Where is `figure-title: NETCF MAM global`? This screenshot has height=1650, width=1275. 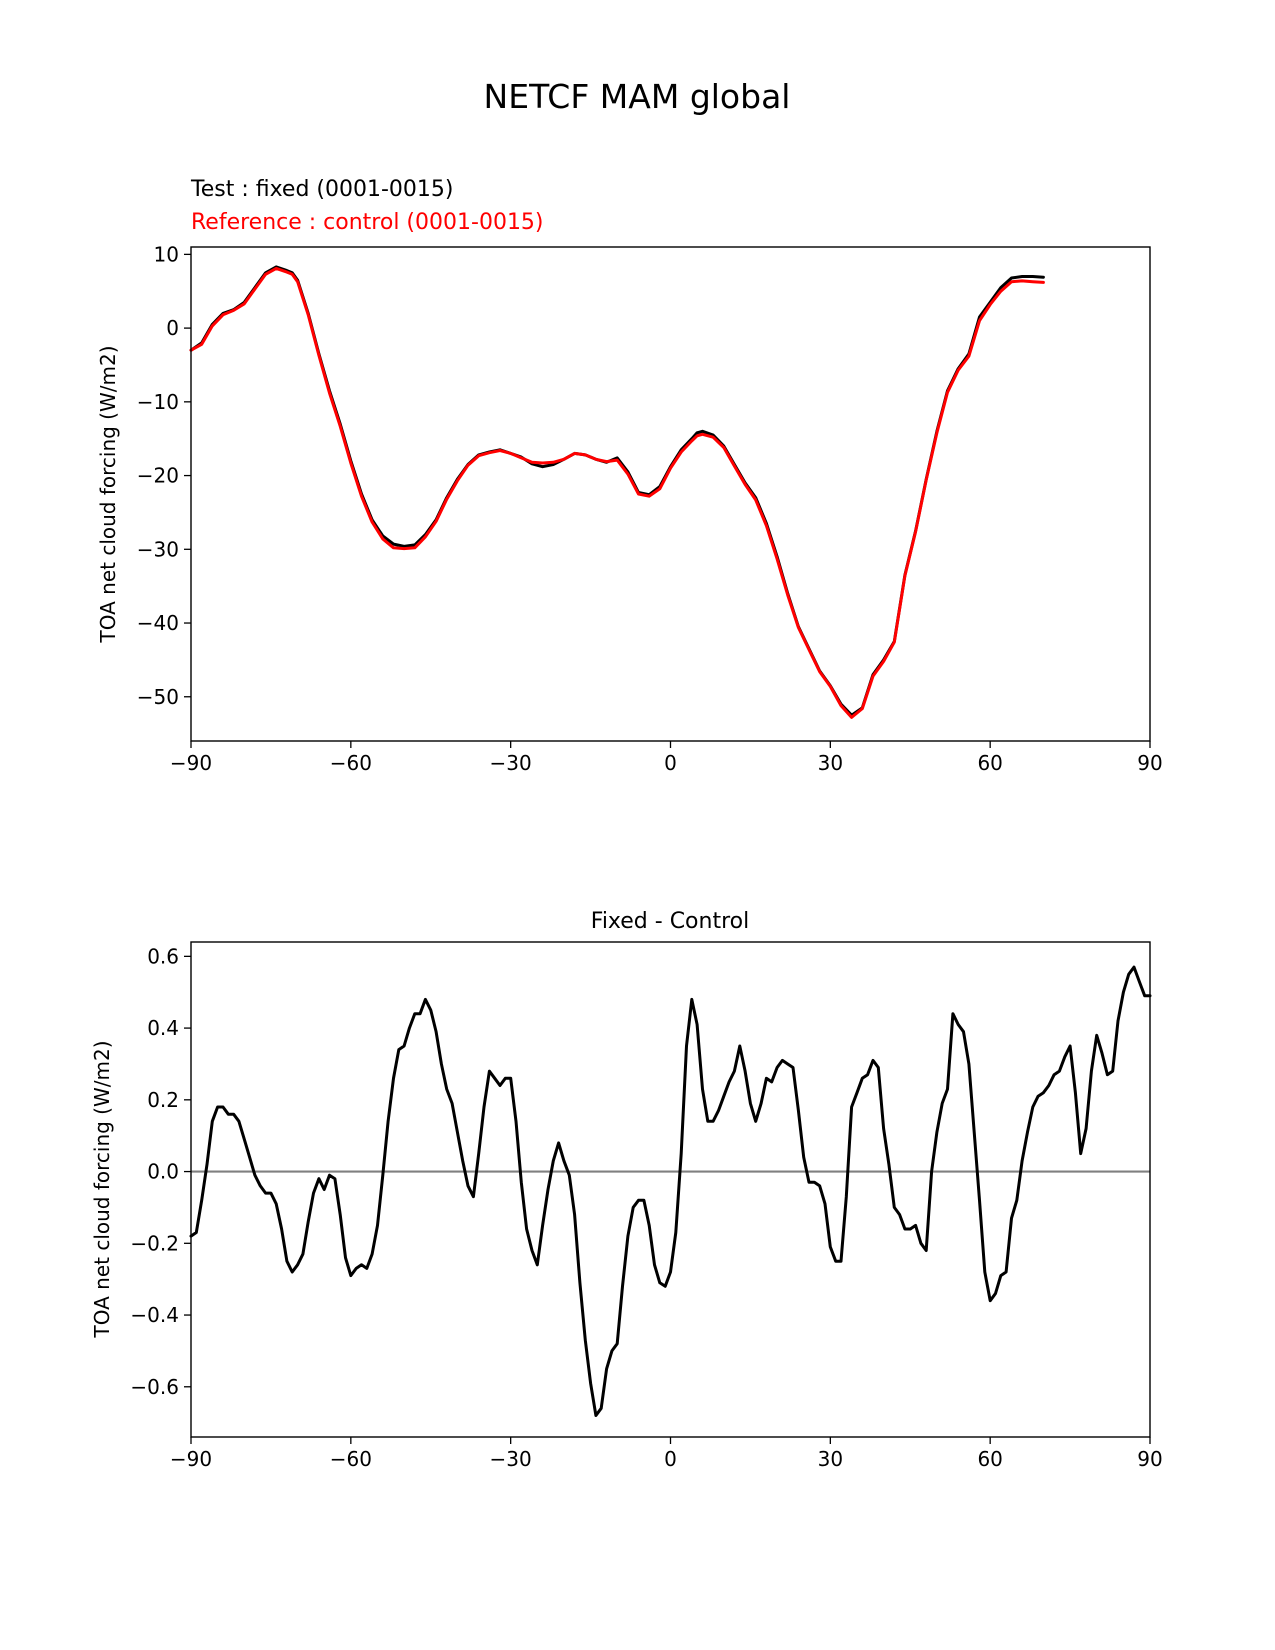 figure-title: NETCF MAM global is located at coordinates (637, 96).